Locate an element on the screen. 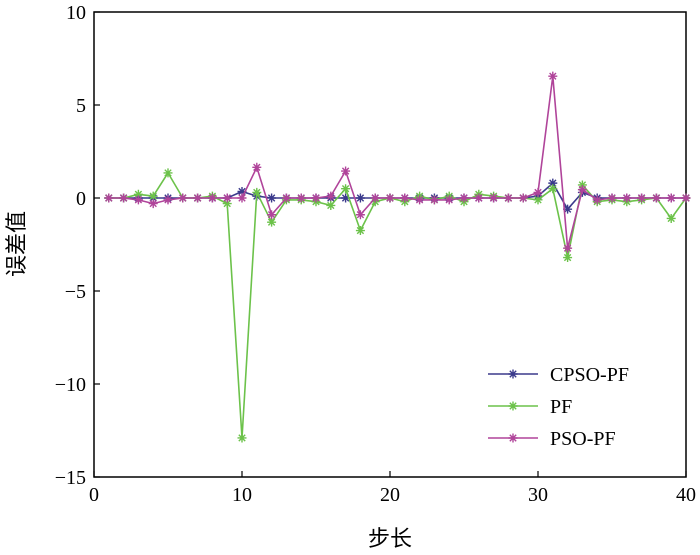 The width and height of the screenshot is (700, 555). legend: CPSO-PF PF PSO-PF is located at coordinates (558, 407).